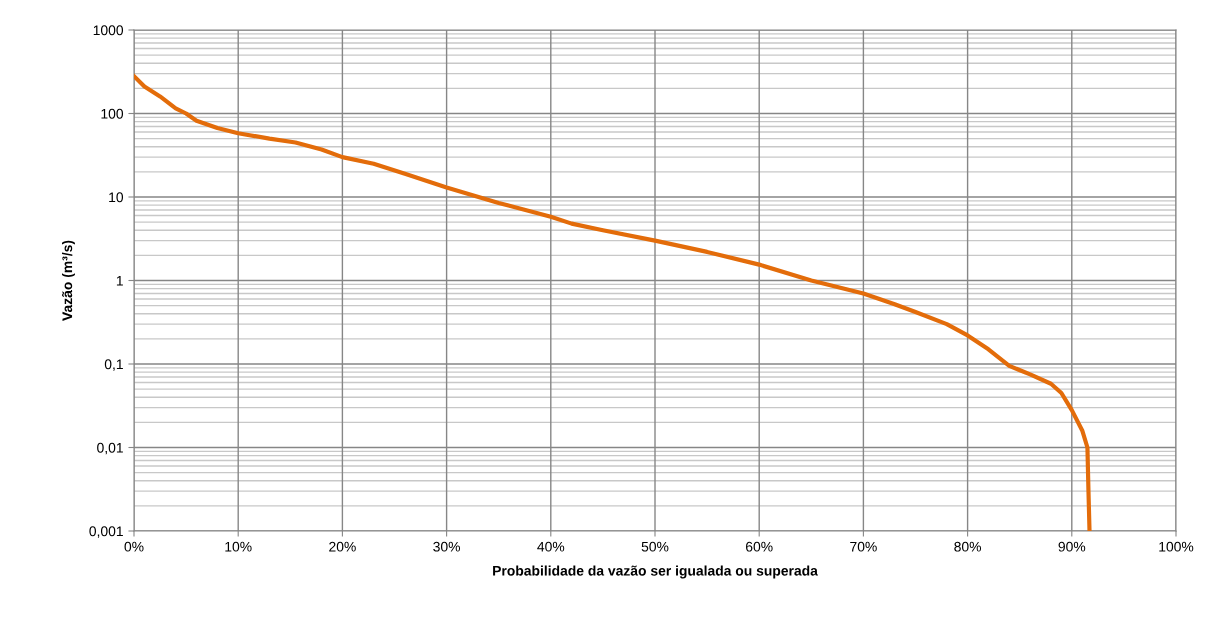 The image size is (1216, 617). Describe the element at coordinates (113, 365) in the screenshot. I see `y-tick-label: 0,1` at that location.